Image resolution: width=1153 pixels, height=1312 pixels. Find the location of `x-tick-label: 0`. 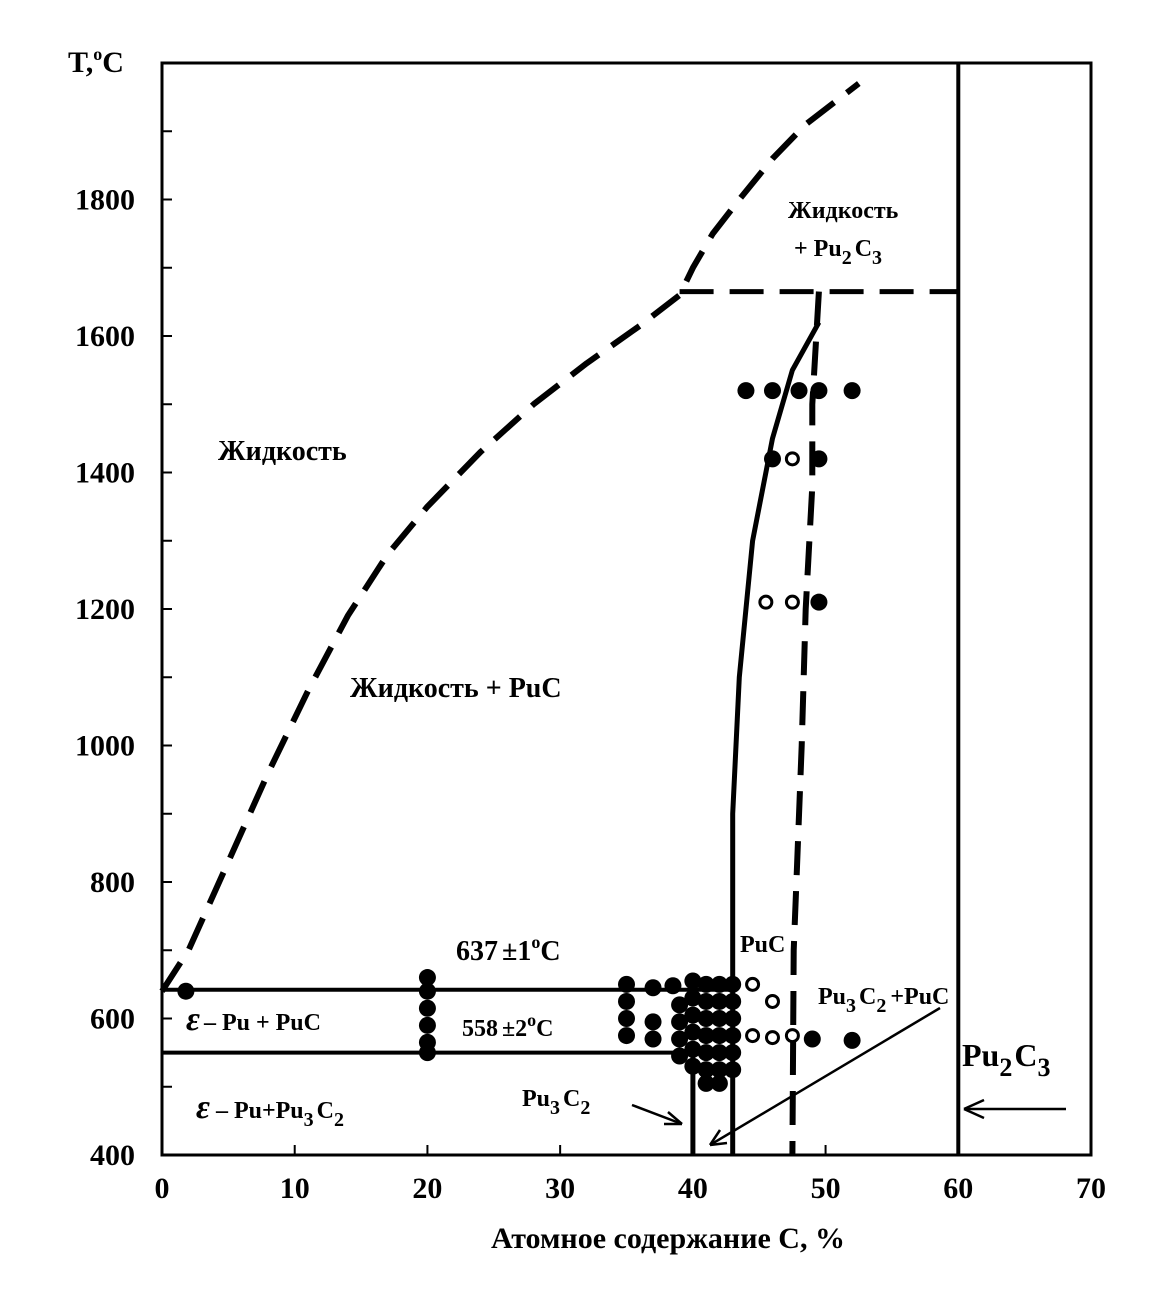

x-tick-label: 0 is located at coordinates (162, 1188).